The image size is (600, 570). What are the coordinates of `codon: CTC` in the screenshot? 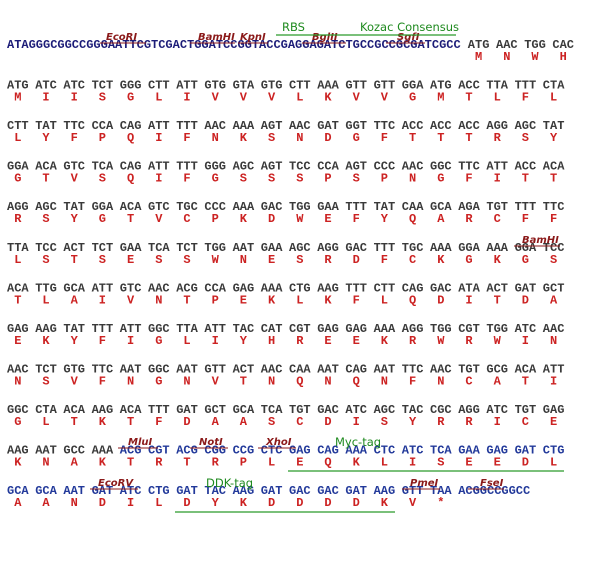 It's located at (385, 451).